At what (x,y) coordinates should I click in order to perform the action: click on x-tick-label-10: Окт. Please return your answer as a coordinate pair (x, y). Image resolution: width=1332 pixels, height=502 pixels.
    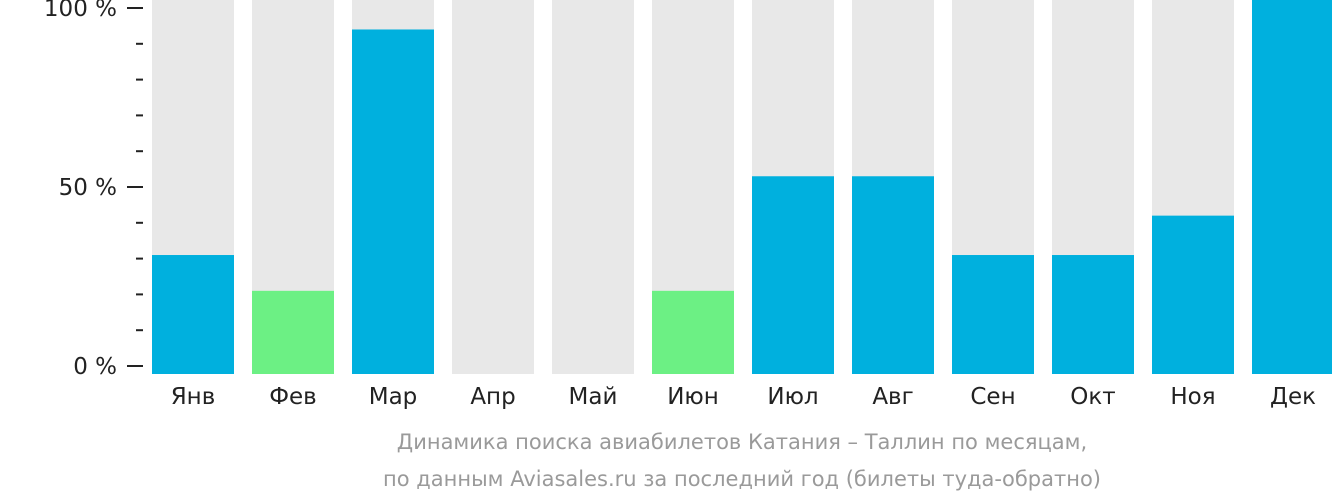
    Looking at the image, I should click on (1092, 397).